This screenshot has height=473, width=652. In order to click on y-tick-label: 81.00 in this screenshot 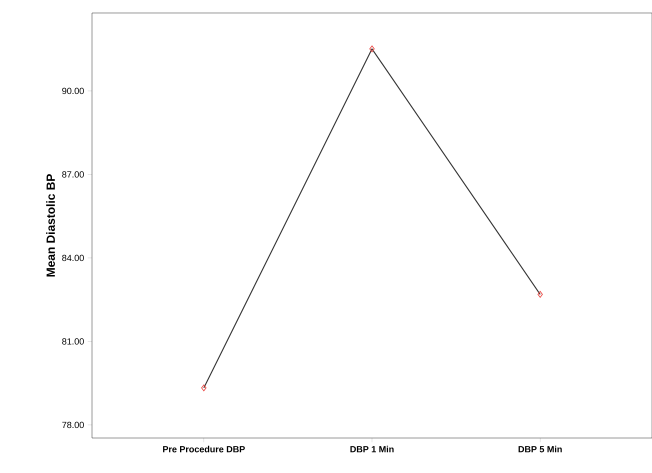, I will do `click(73, 341)`.